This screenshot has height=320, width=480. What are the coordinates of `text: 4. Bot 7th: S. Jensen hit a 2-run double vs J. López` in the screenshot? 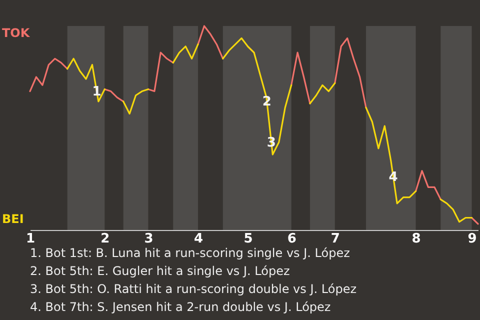 It's located at (181, 307).